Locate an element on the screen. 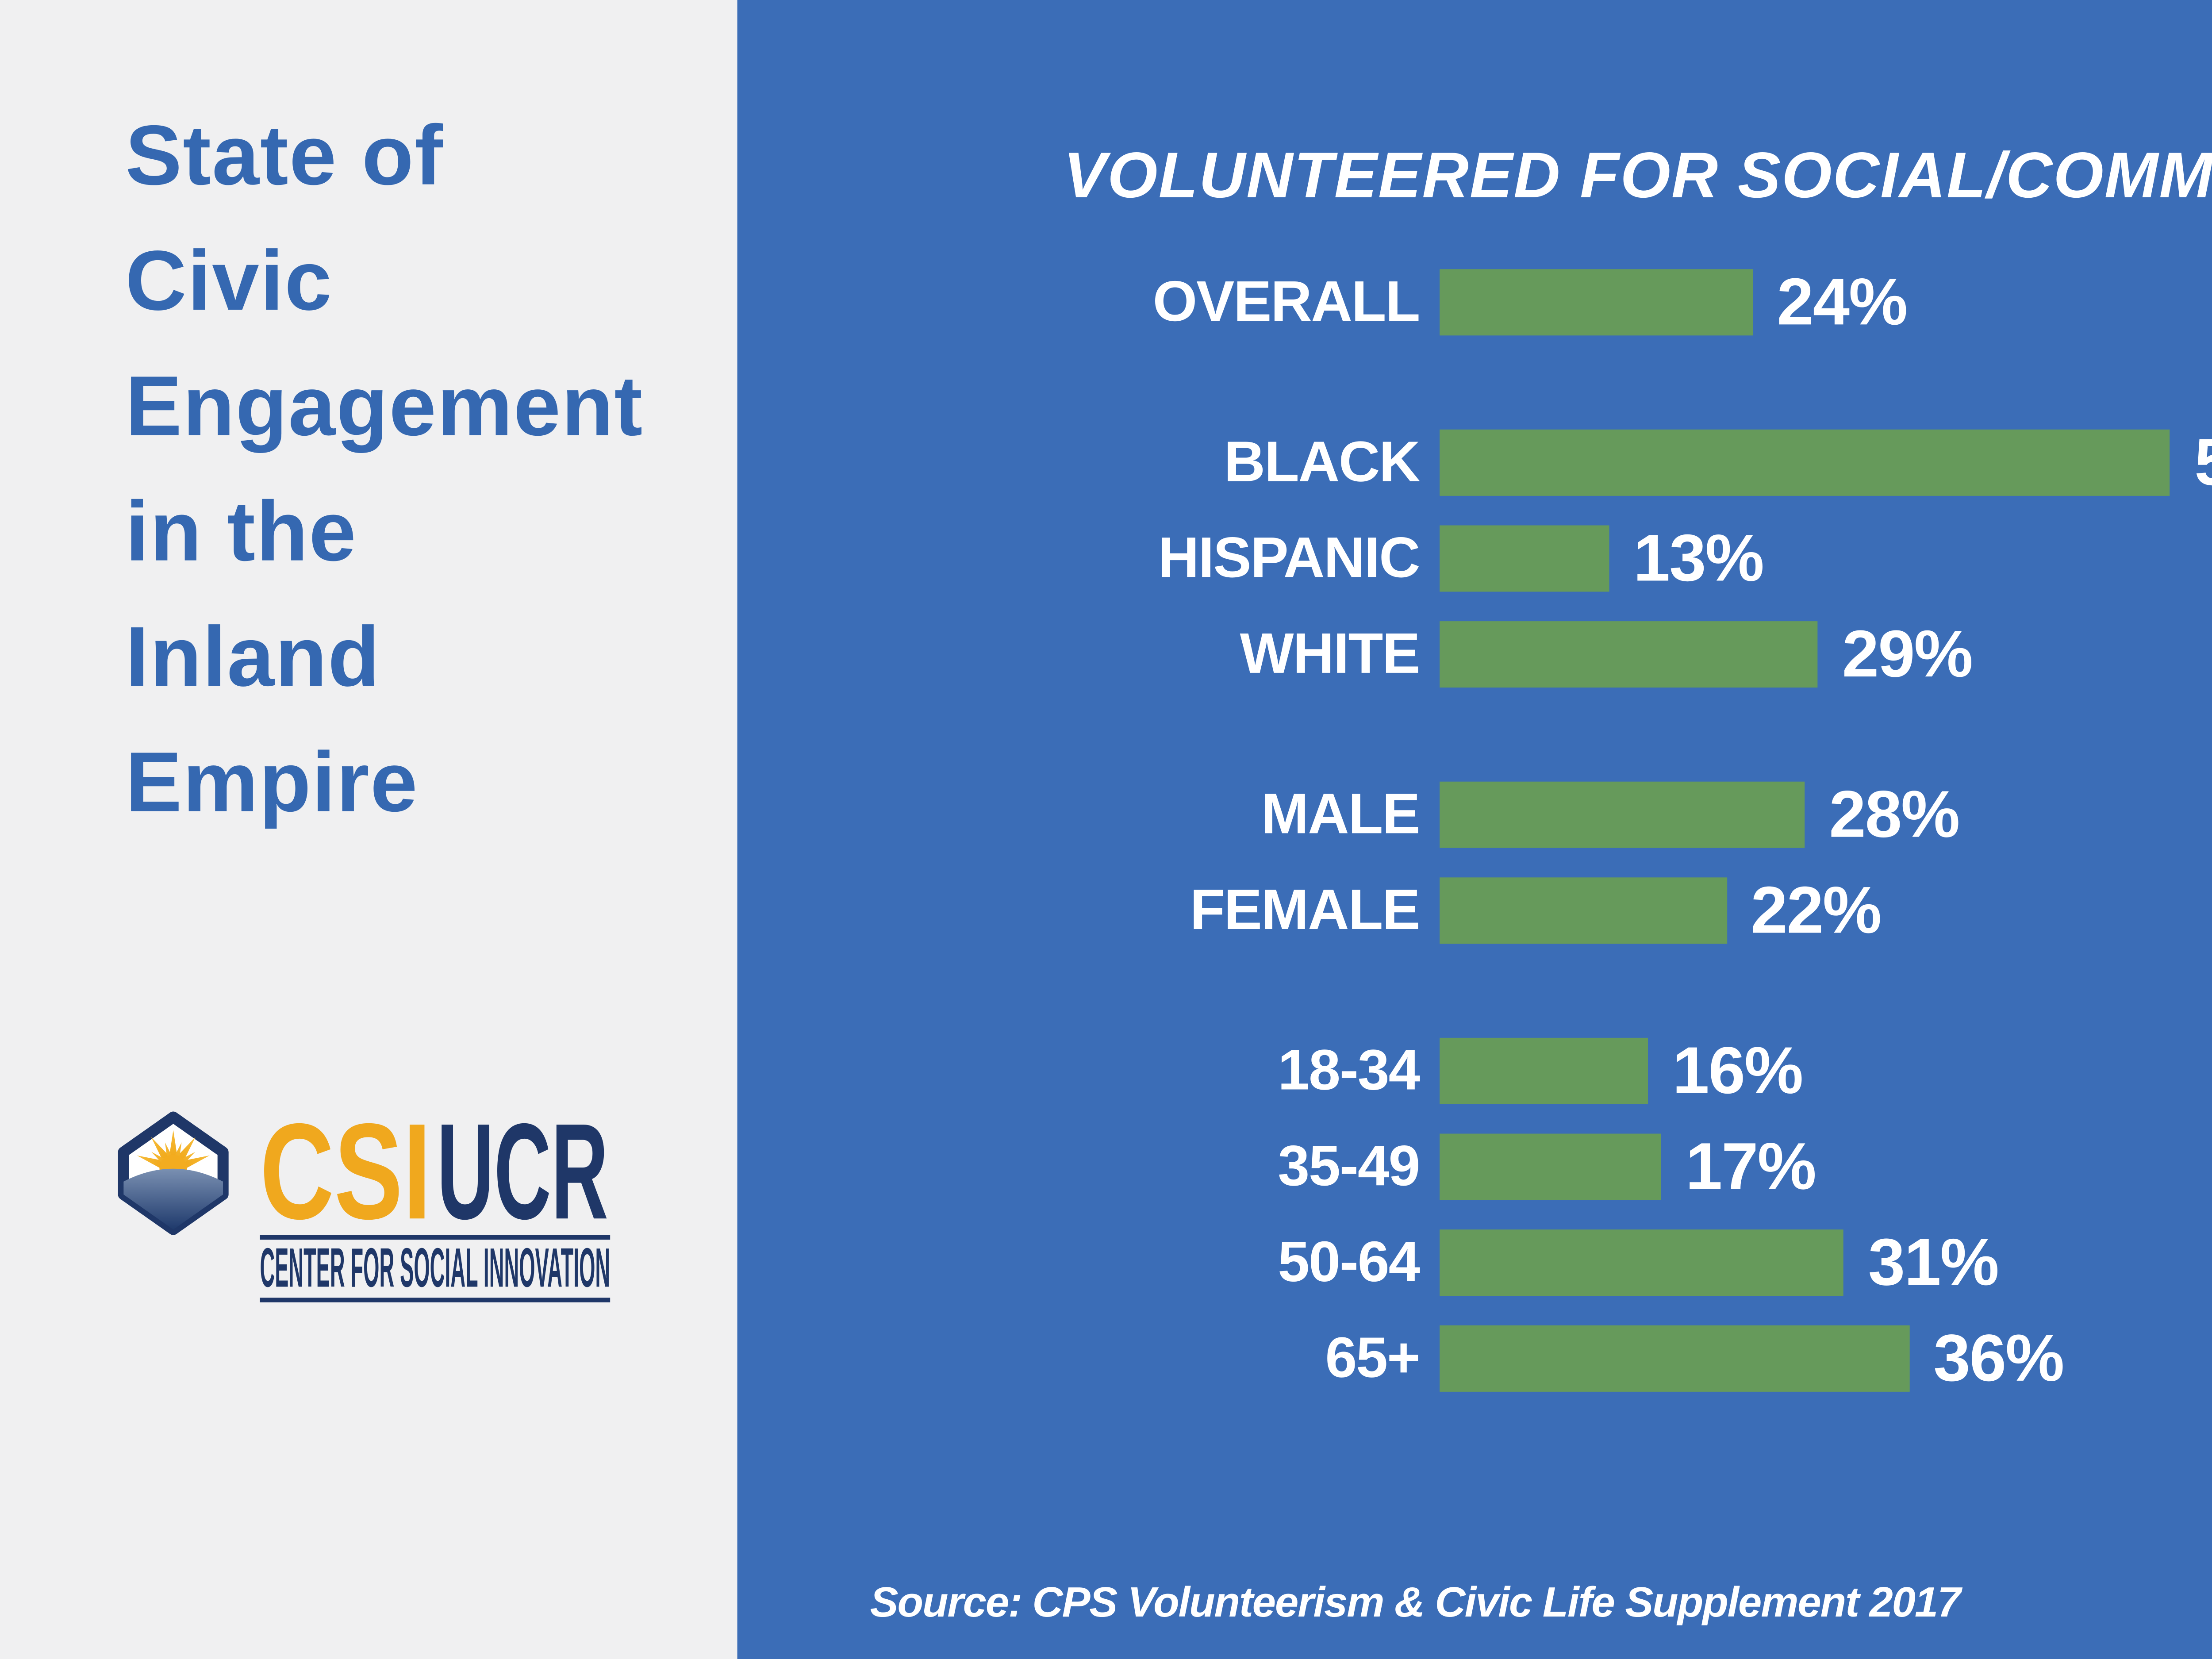  bar-group-overall: OVERALL 24% is located at coordinates (1474, 301).